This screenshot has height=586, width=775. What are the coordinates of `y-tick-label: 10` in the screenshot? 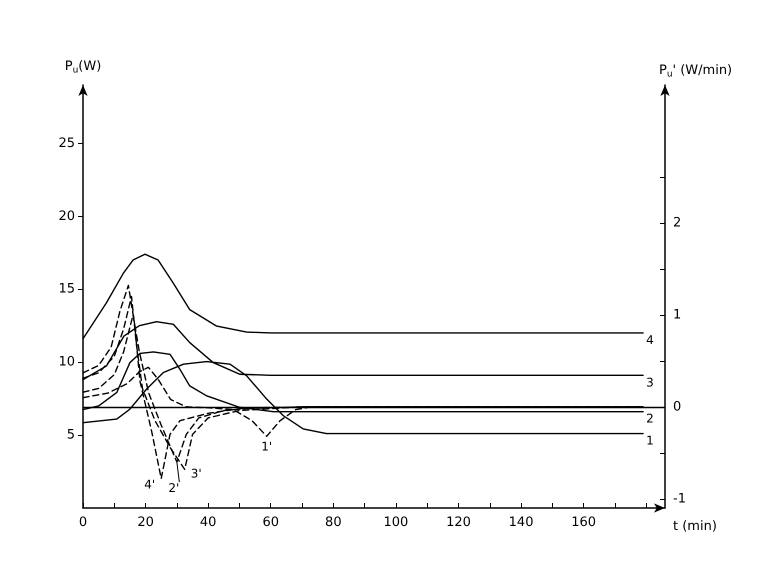 It's located at (66, 362).